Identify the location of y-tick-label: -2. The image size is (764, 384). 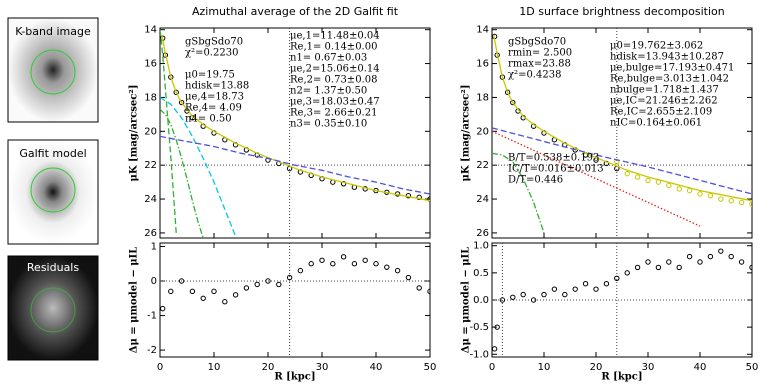
(152, 350).